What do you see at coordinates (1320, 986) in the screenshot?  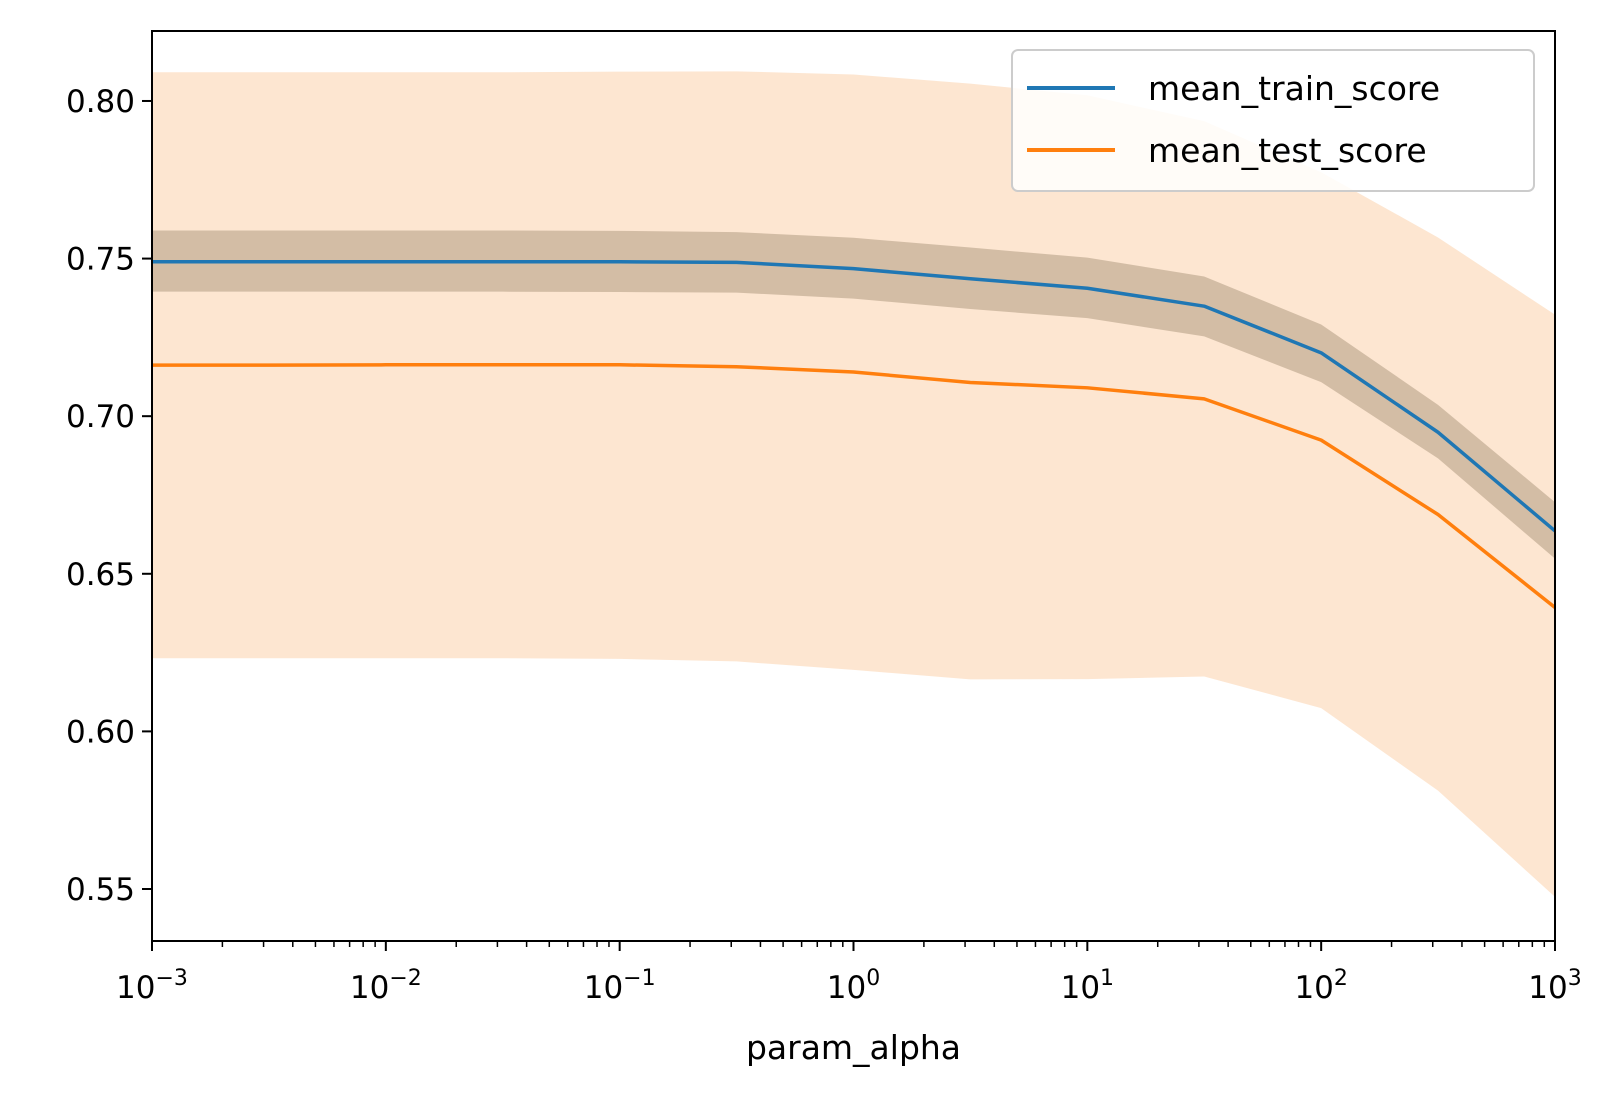 I see `x-tick-label: 10²` at bounding box center [1320, 986].